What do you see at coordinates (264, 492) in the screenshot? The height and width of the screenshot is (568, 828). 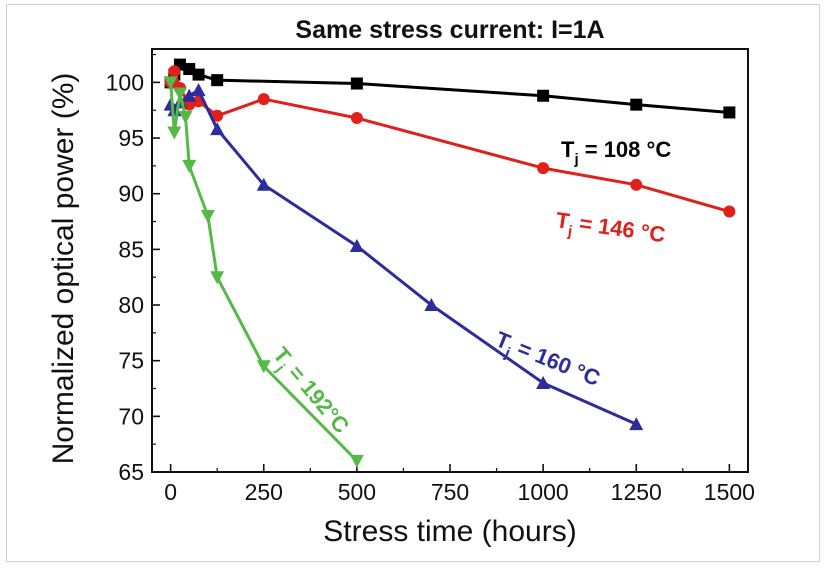 I see `x-tick-label: 250` at bounding box center [264, 492].